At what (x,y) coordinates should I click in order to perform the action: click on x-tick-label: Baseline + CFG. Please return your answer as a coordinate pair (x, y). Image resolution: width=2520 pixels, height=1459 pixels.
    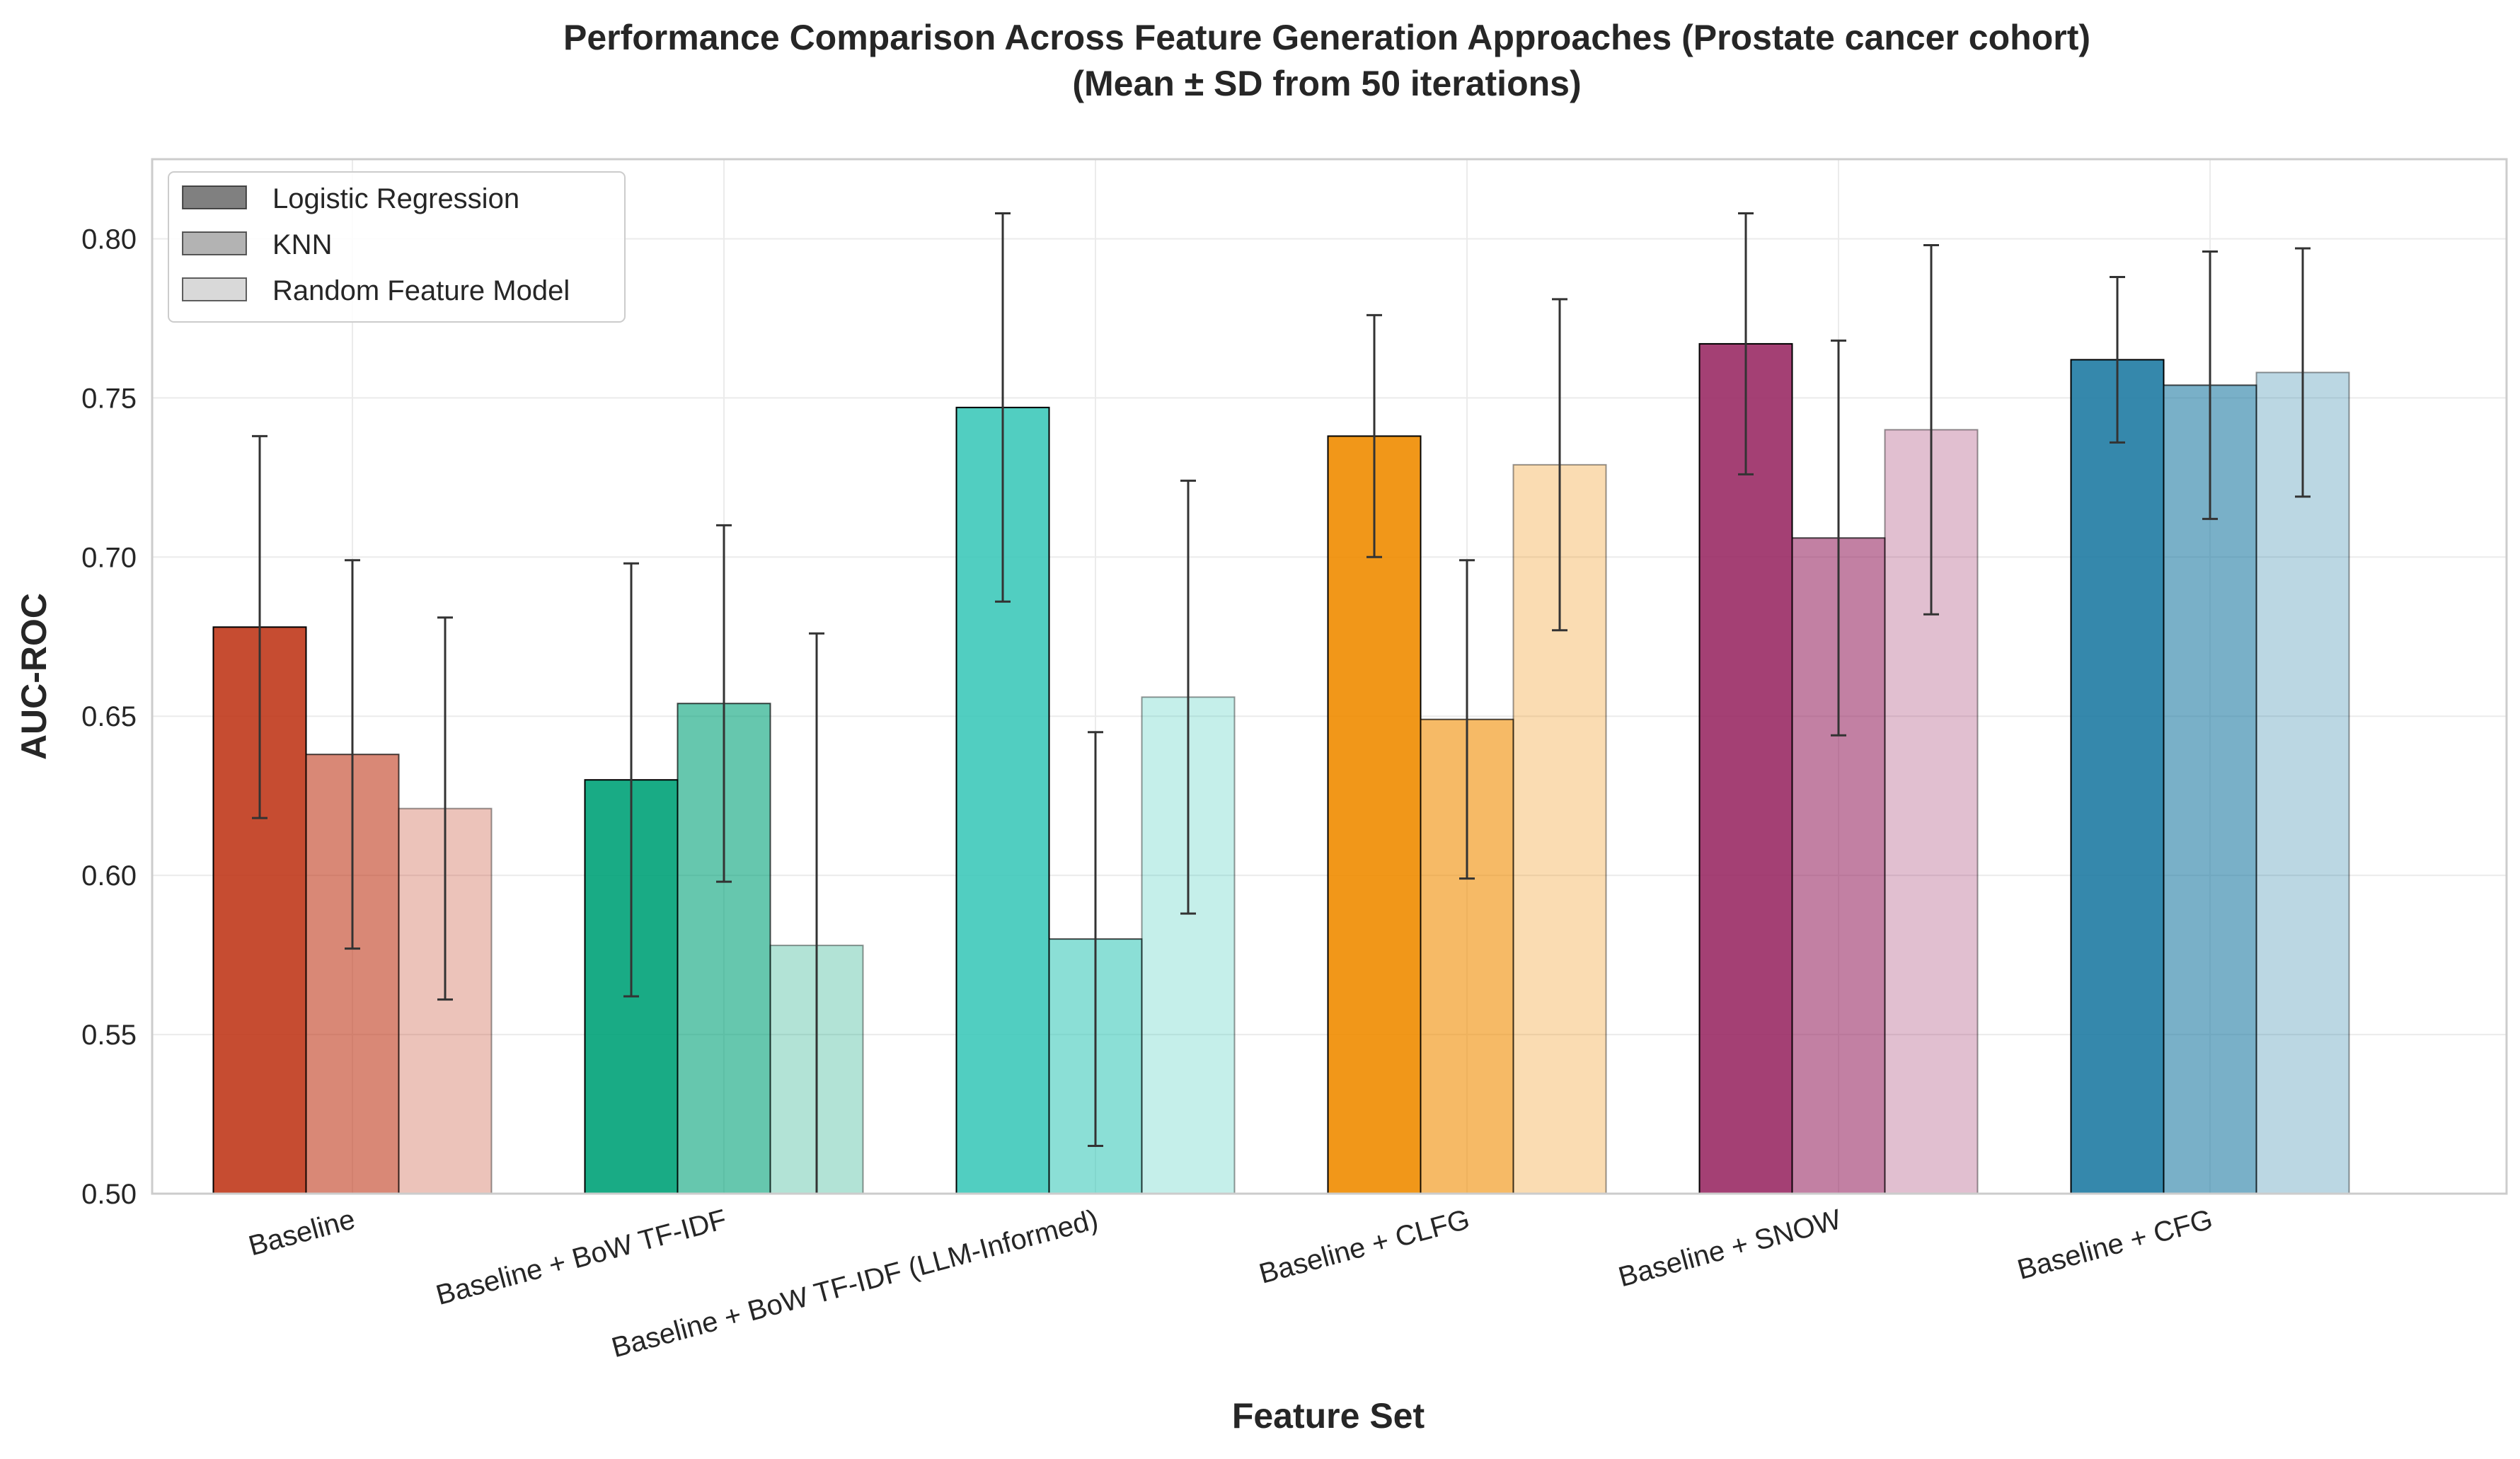
    Looking at the image, I should click on (2115, 1245).